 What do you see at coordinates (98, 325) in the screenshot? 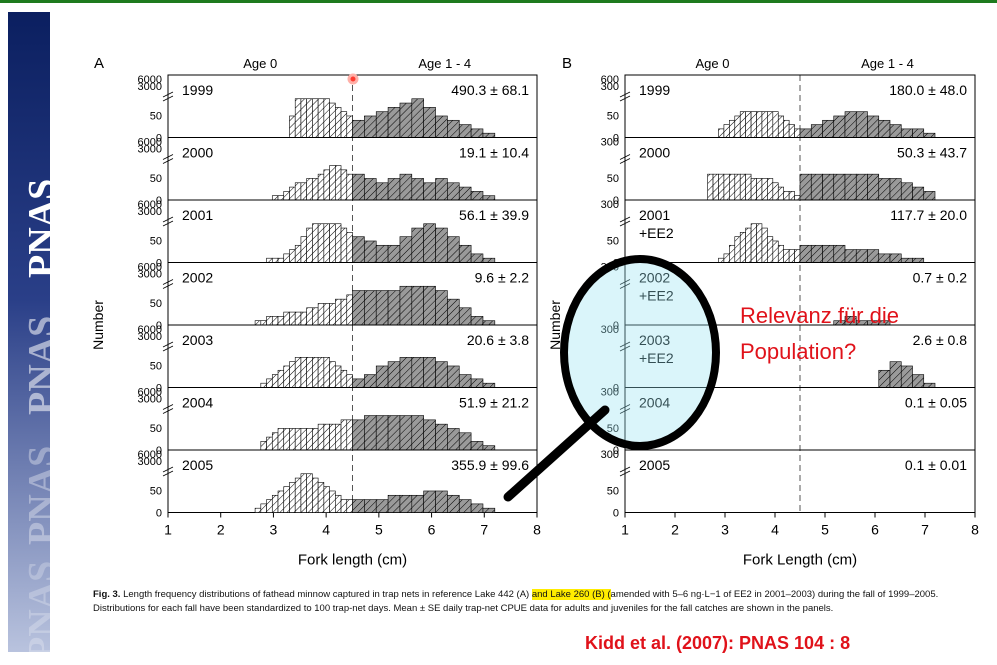
I see `y-axis-label: Number` at bounding box center [98, 325].